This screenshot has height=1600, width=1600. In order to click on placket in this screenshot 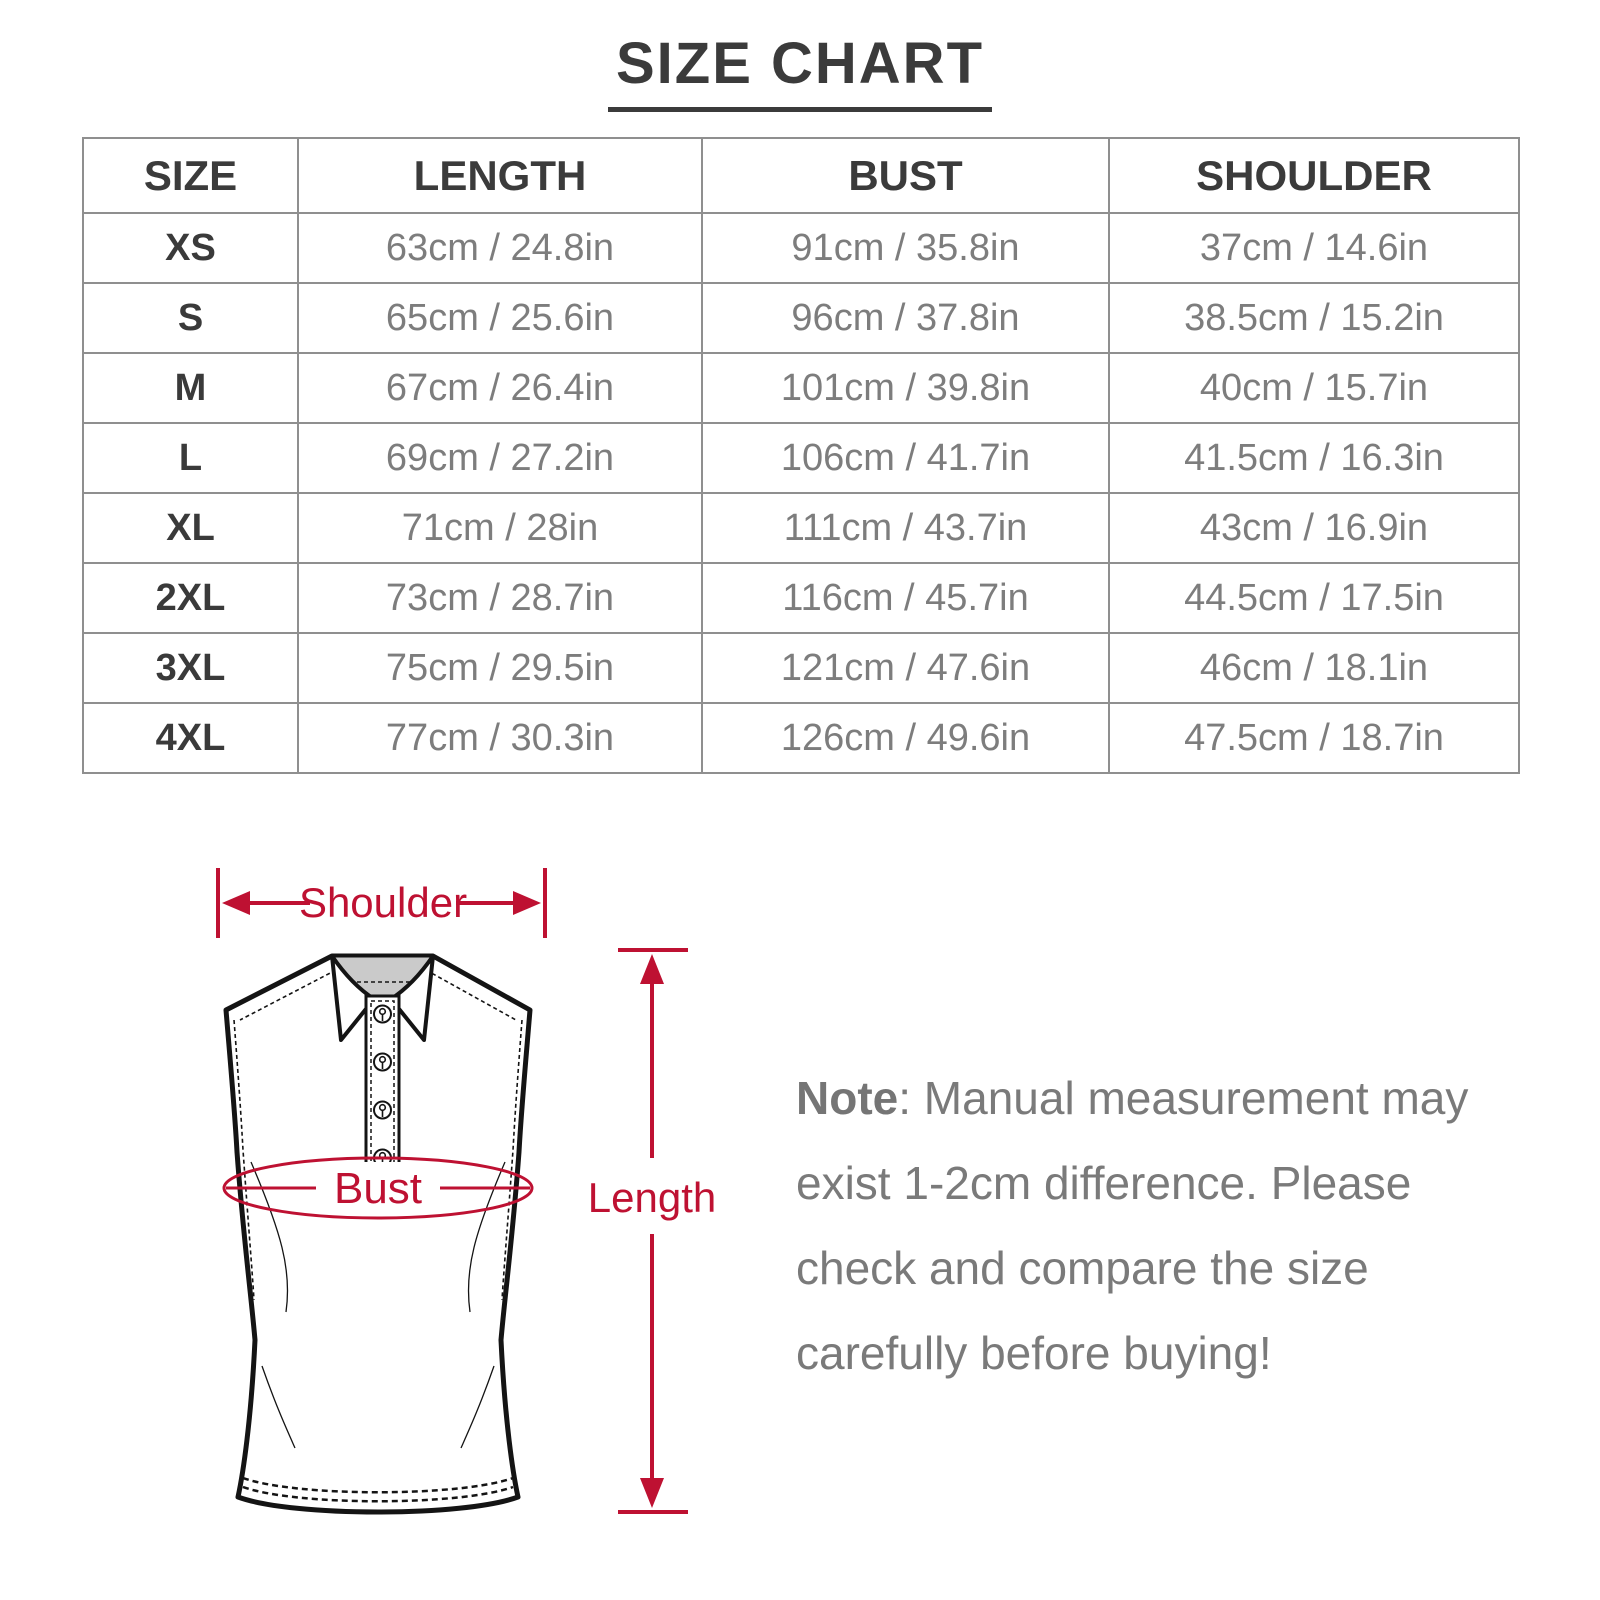, I will do `click(382, 1089)`.